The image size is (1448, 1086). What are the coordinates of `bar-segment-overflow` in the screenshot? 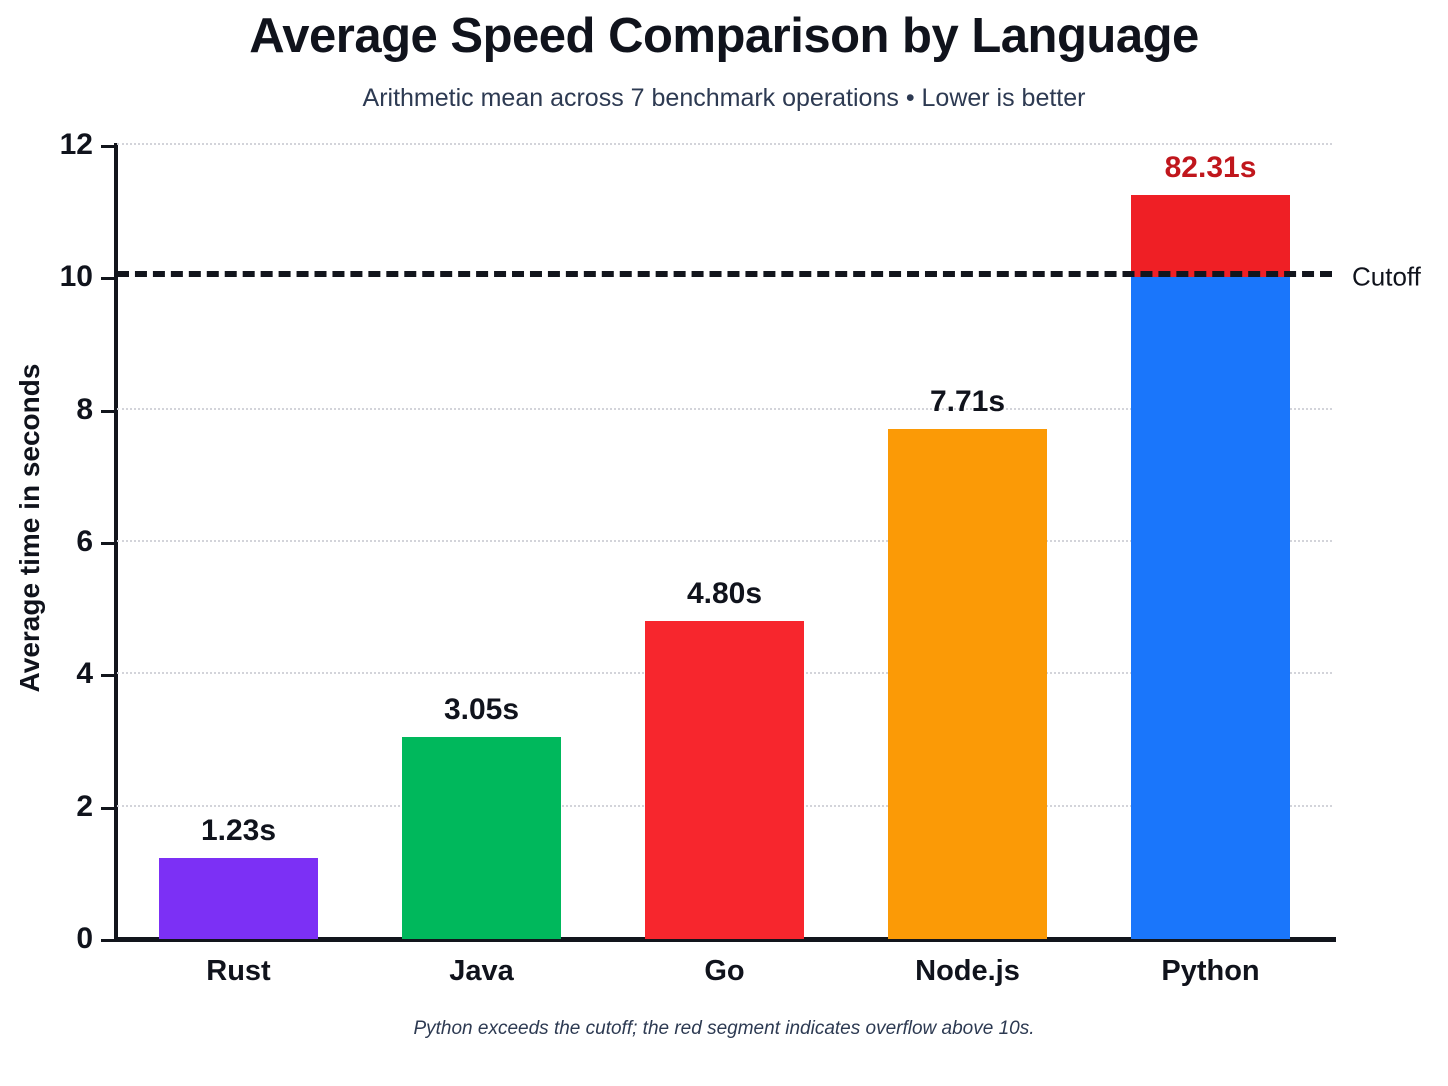 It's located at (1210, 236).